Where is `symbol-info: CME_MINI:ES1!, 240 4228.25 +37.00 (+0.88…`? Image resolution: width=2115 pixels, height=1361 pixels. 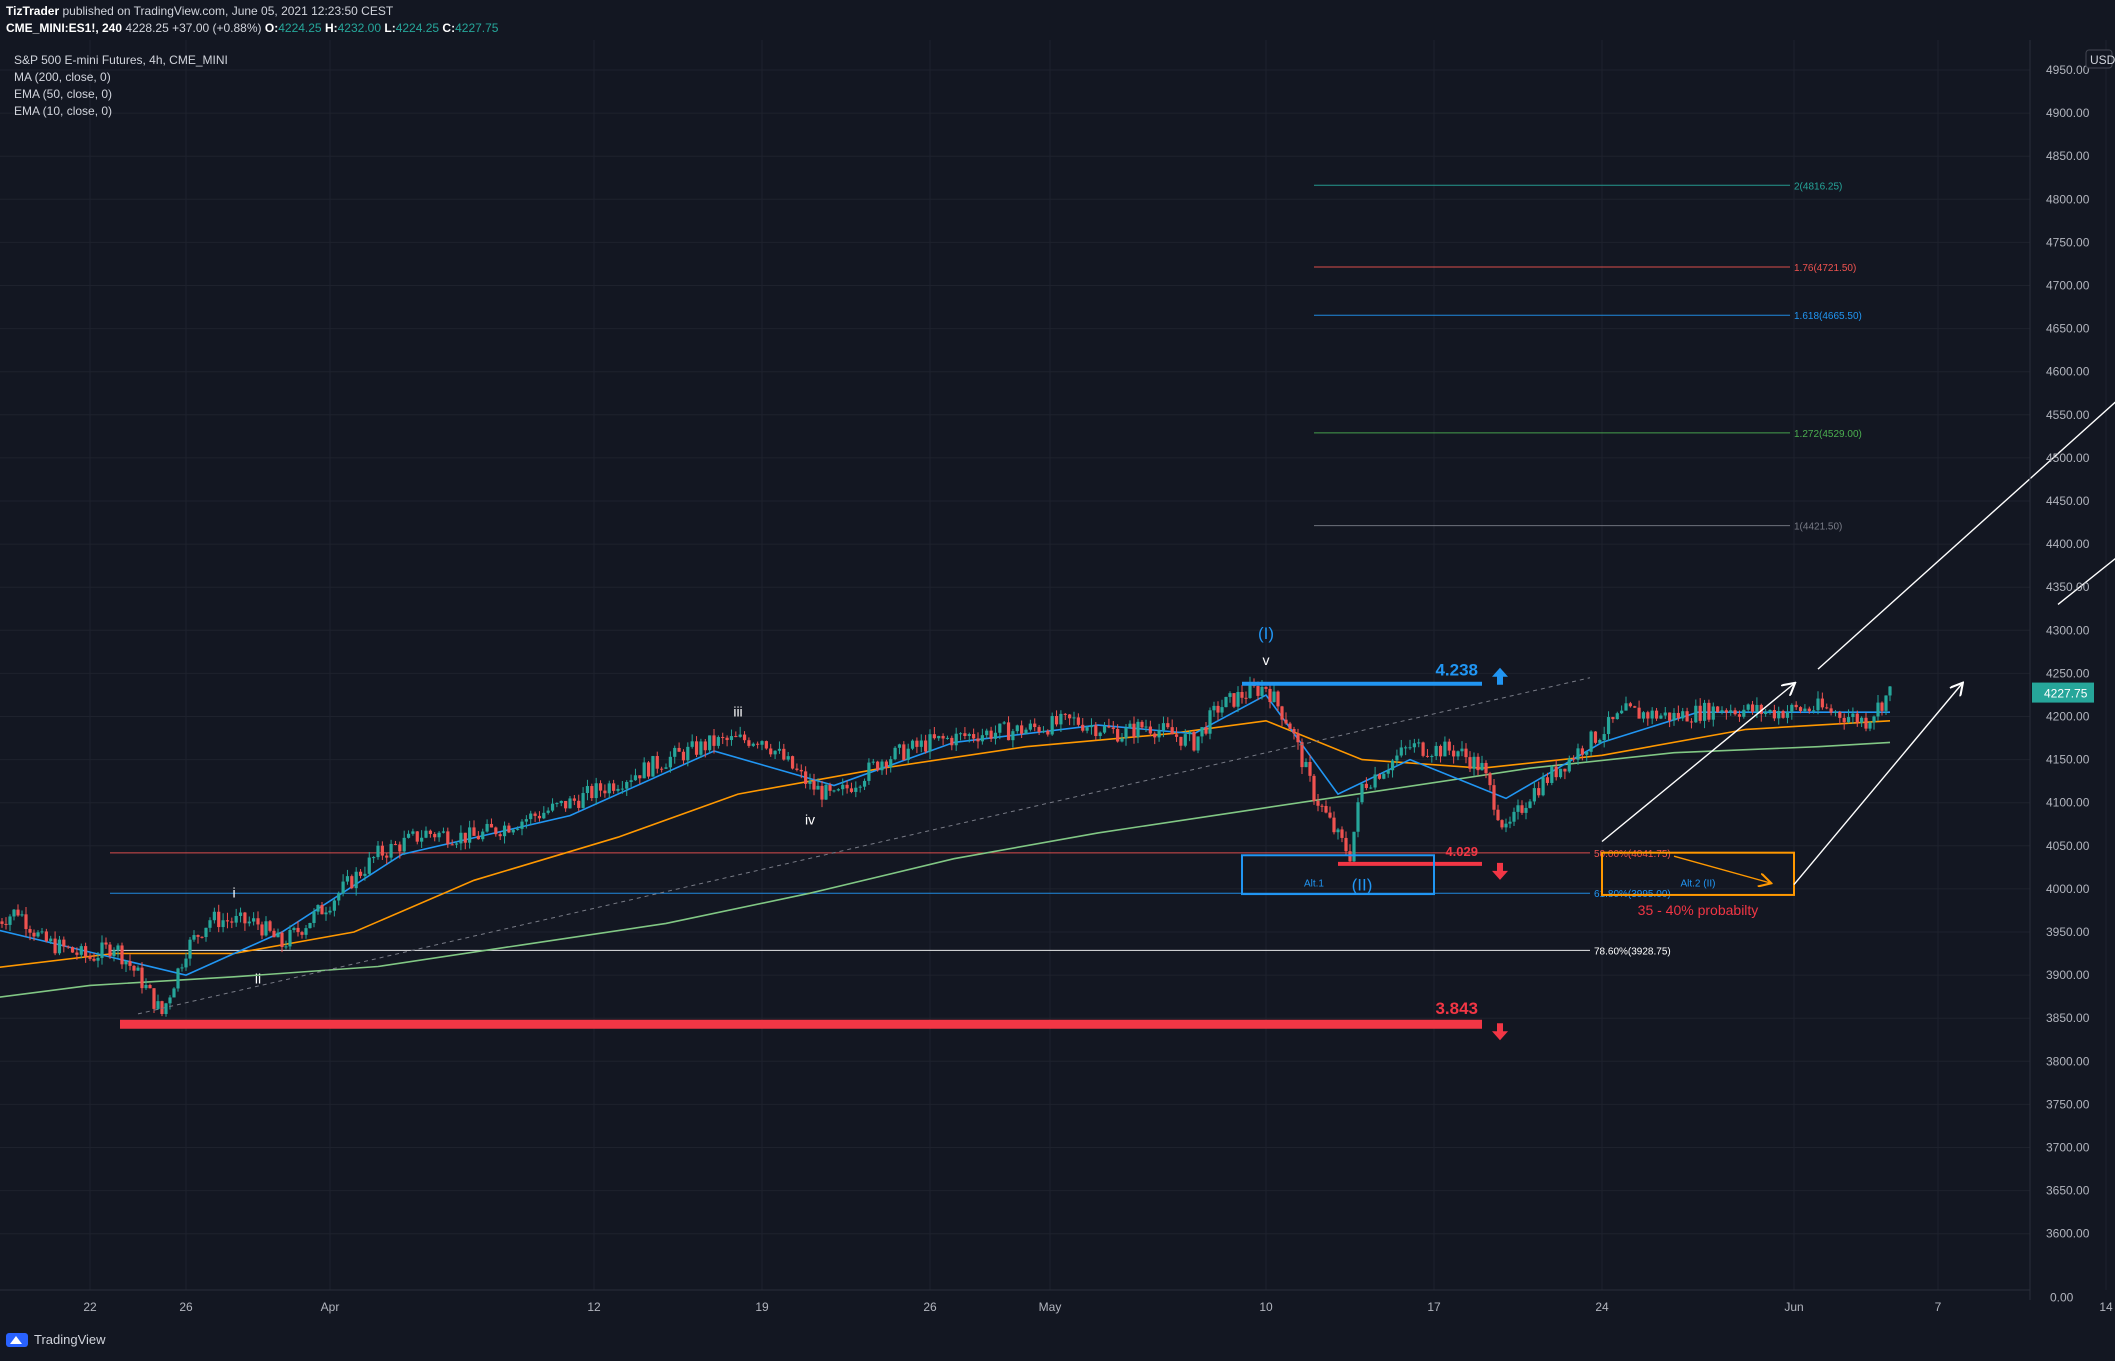 symbol-info: CME_MINI:ES1!, 240 4228.25 +37.00 (+0.88… is located at coordinates (252, 28).